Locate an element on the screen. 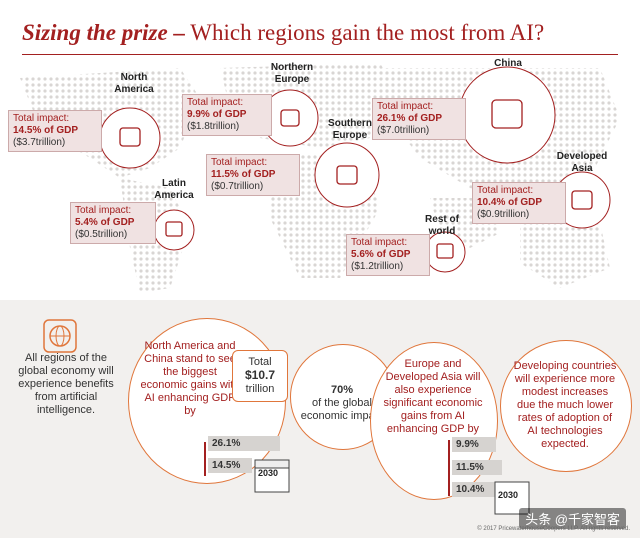 This screenshot has width=640, height=538. title-rule is located at coordinates (320, 54).